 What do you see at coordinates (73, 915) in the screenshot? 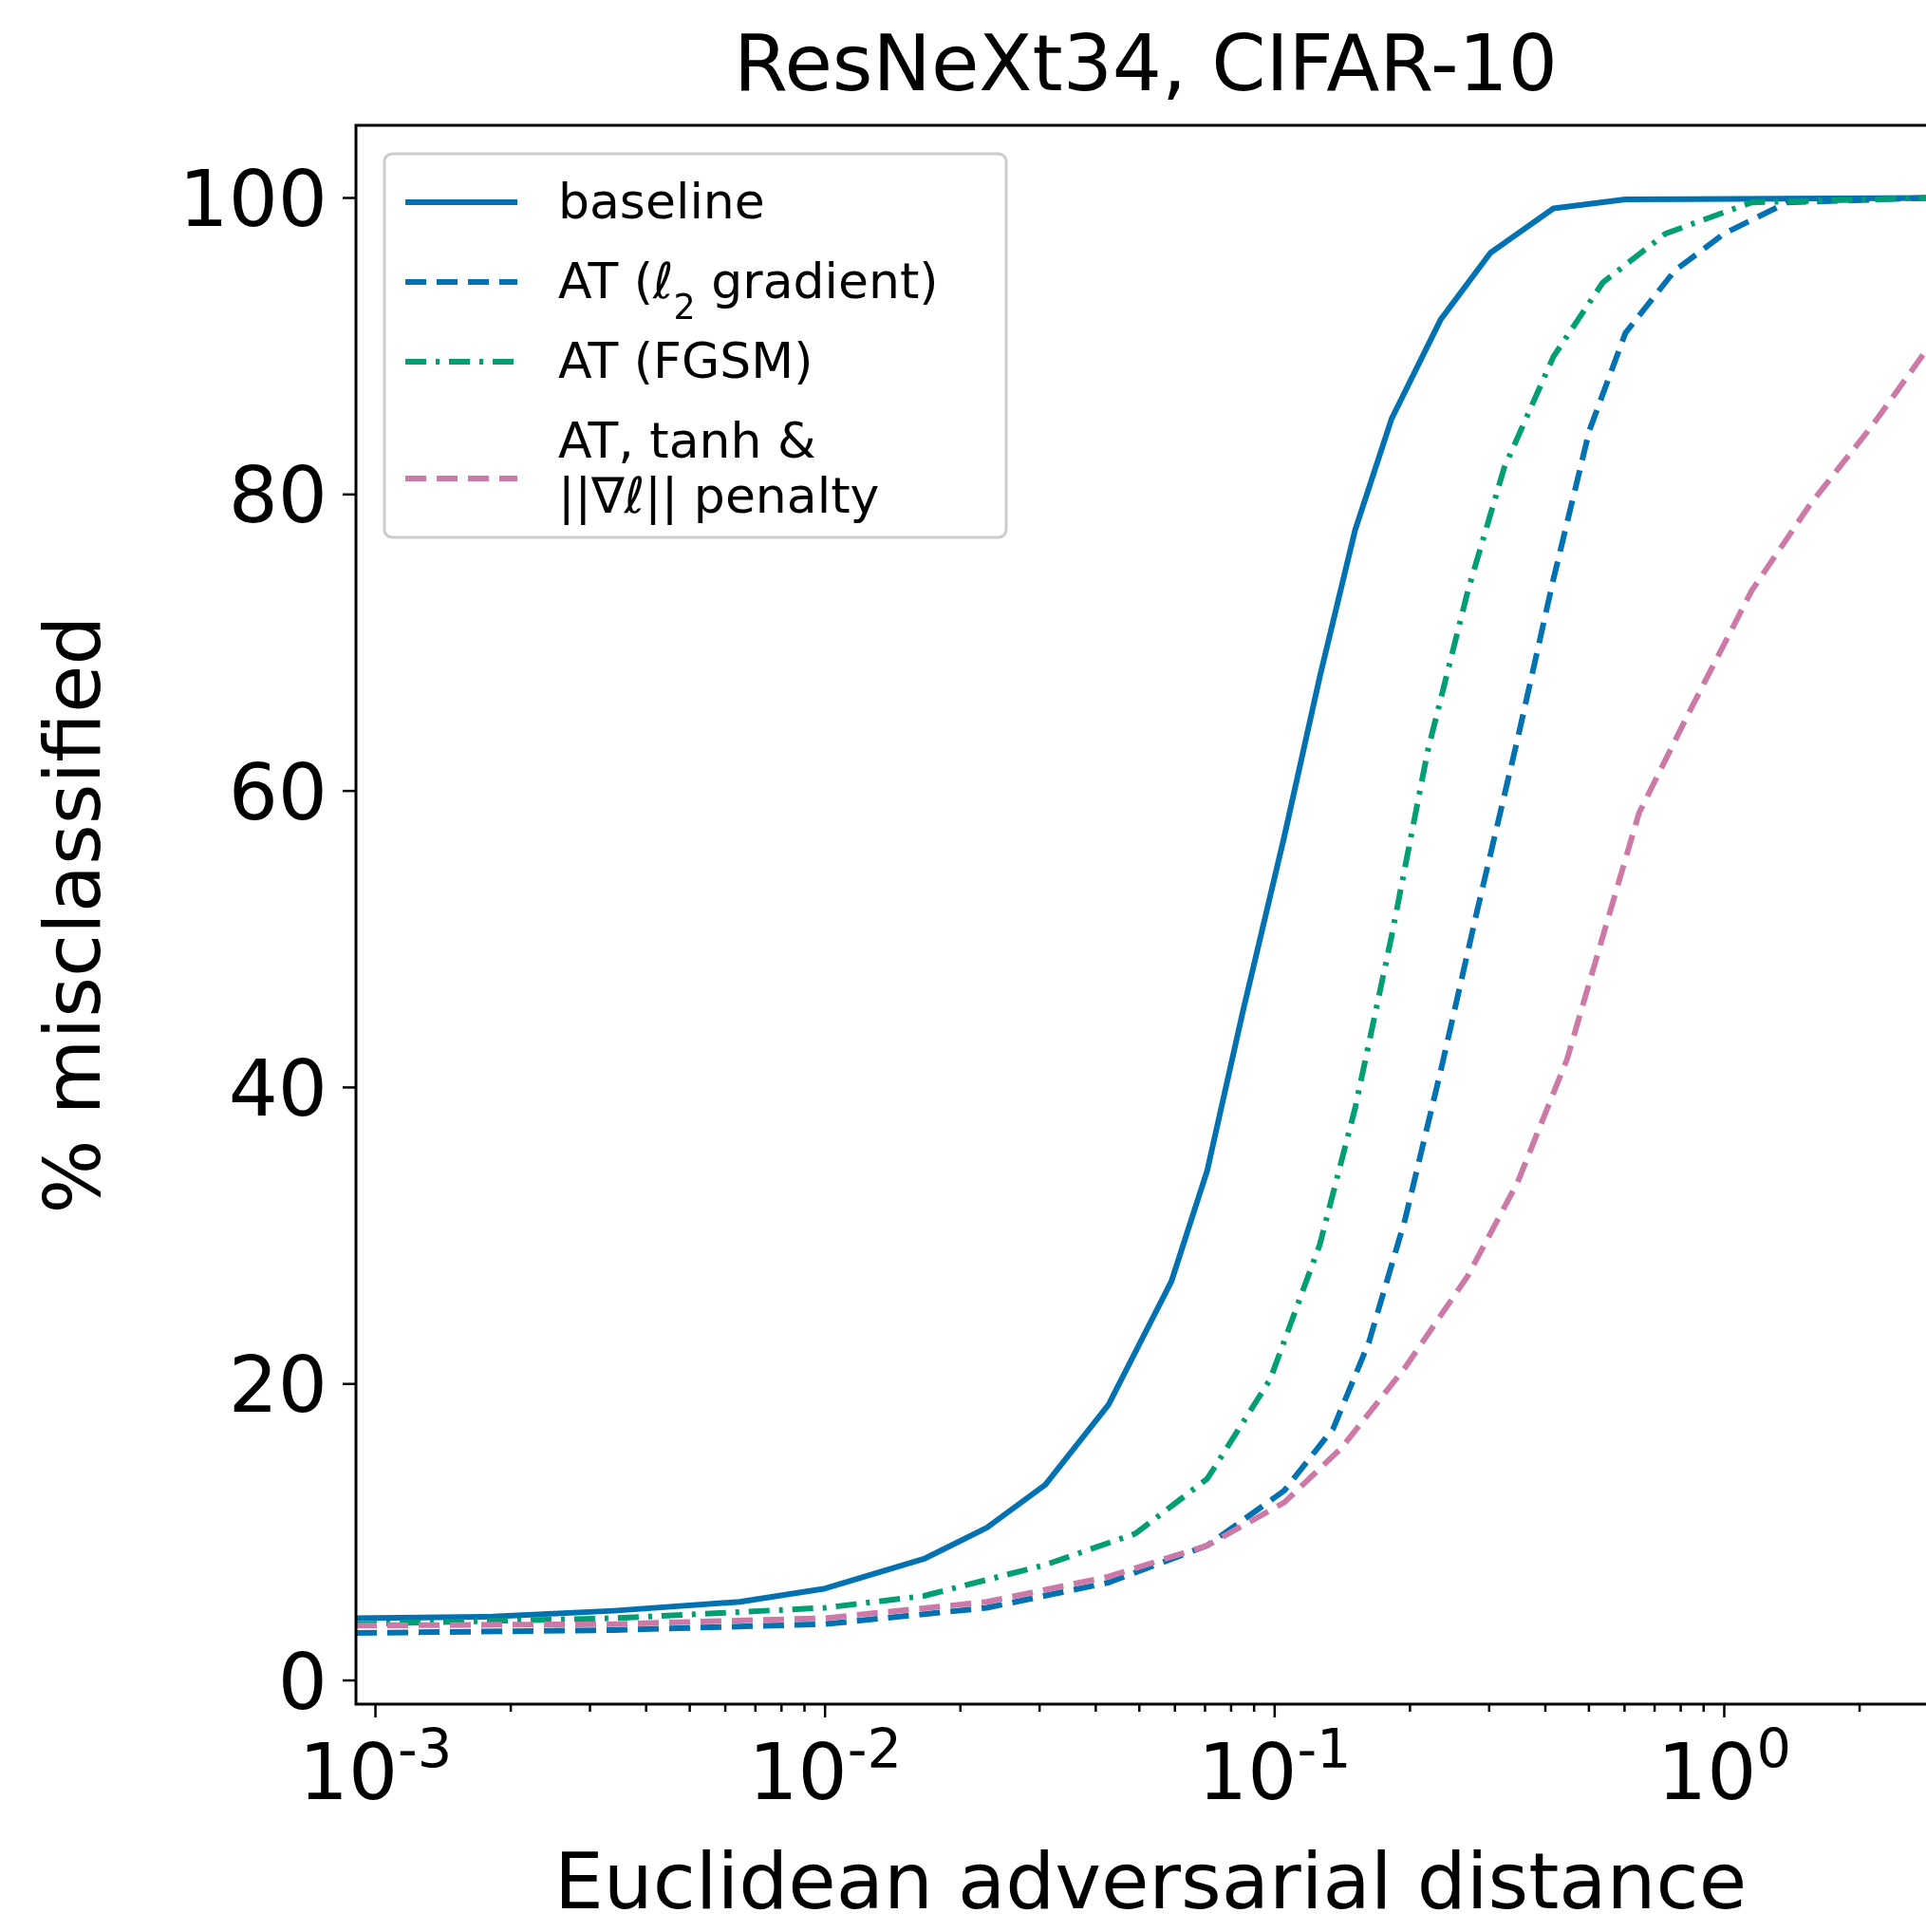
I see `y-axis-title: % misclassified` at bounding box center [73, 915].